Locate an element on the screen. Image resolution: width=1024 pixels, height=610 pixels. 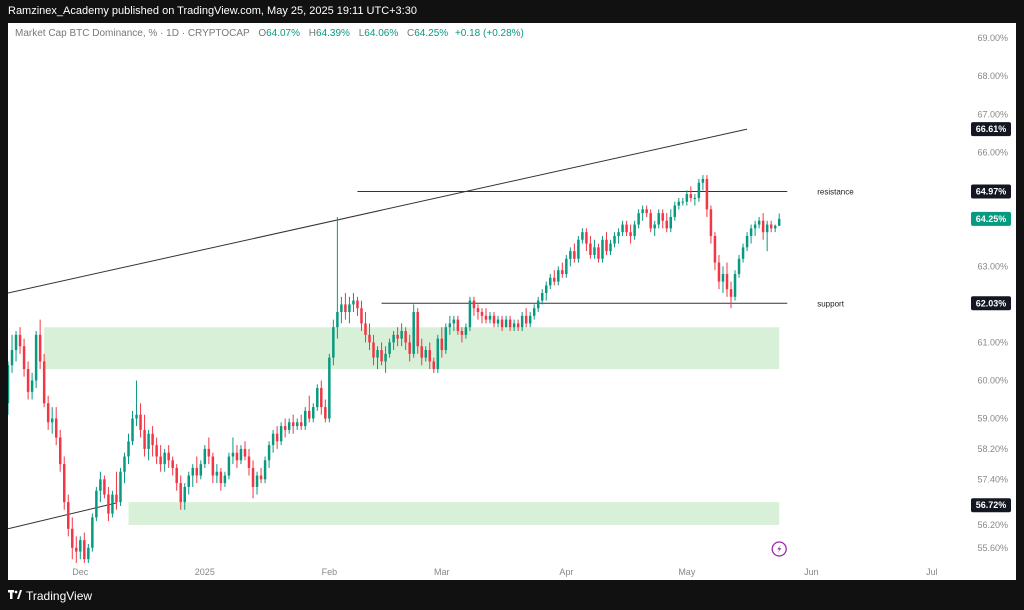
low-label: L is located at coordinates (361, 33).